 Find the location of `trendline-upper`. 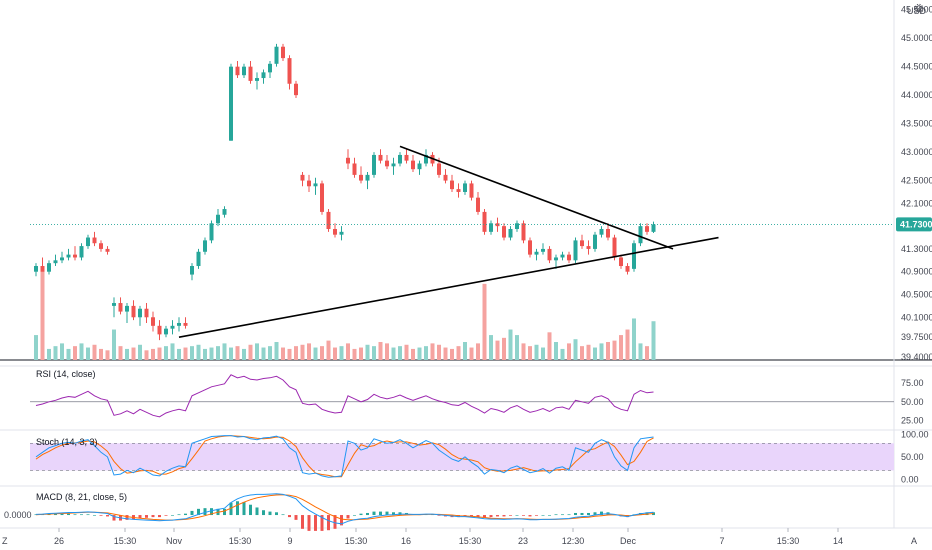

trendline-upper is located at coordinates (536, 197).